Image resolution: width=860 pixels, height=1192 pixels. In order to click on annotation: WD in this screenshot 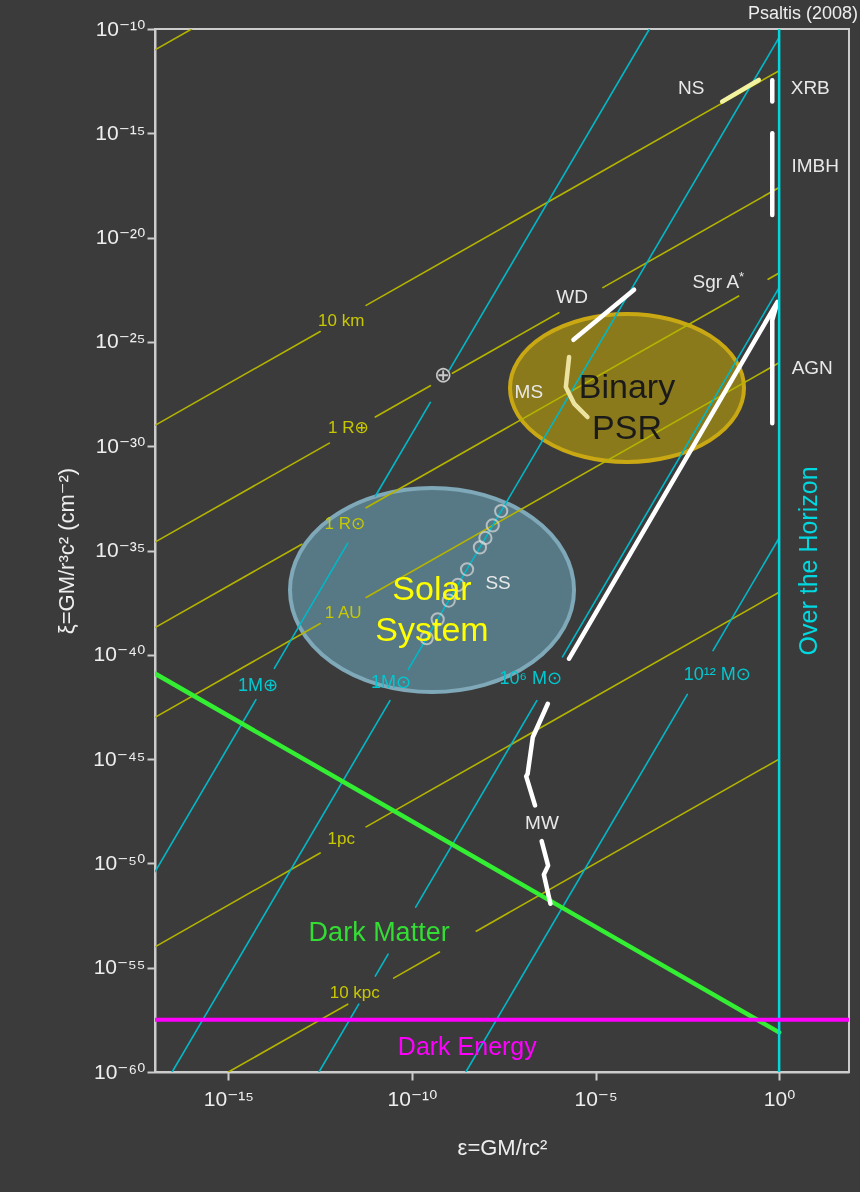, I will do `click(572, 296)`.